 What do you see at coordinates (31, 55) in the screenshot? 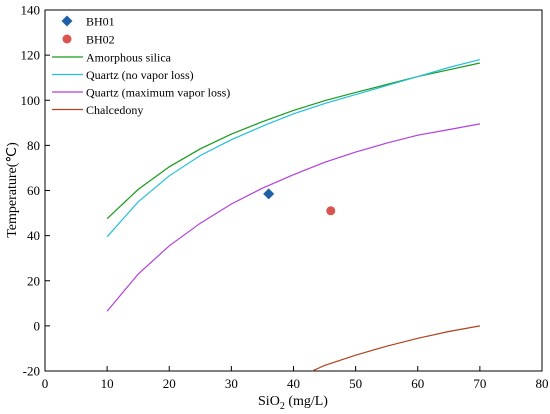
I see `y-tick-label: 120` at bounding box center [31, 55].